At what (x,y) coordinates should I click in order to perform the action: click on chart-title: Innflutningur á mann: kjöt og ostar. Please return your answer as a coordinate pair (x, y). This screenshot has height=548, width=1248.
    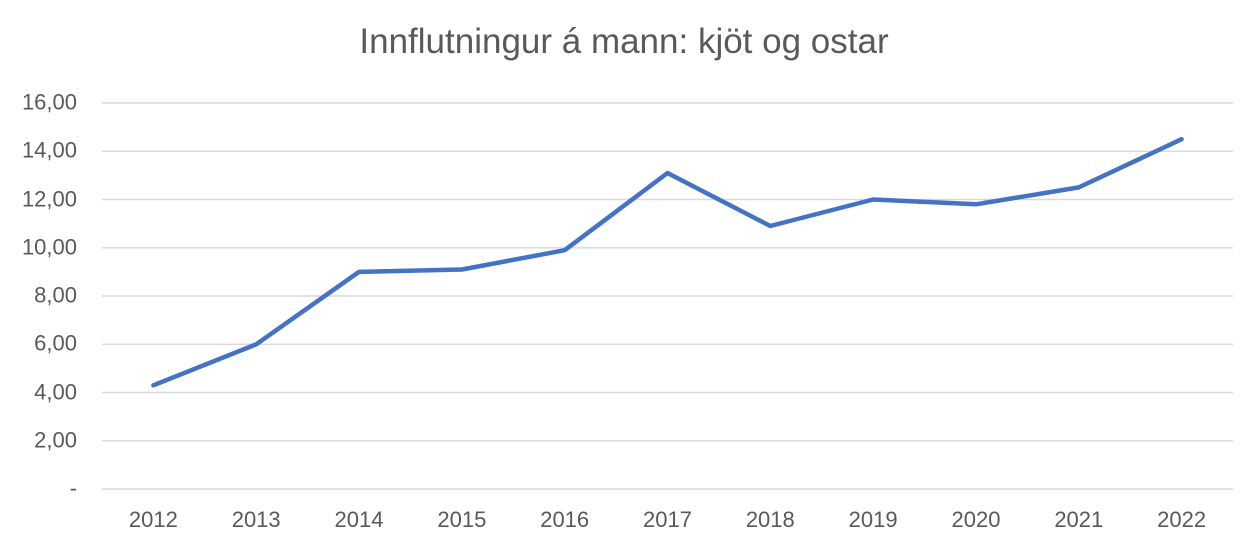
    Looking at the image, I should click on (624, 41).